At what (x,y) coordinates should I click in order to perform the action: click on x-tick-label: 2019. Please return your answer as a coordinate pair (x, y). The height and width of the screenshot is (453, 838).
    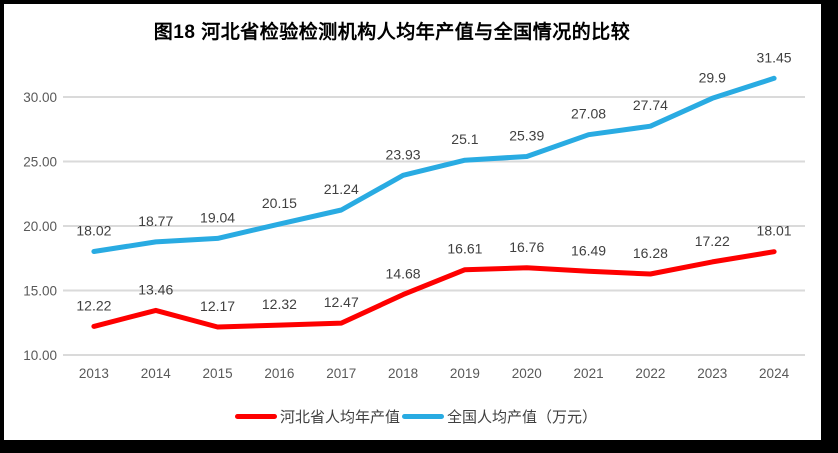
    Looking at the image, I should click on (465, 373).